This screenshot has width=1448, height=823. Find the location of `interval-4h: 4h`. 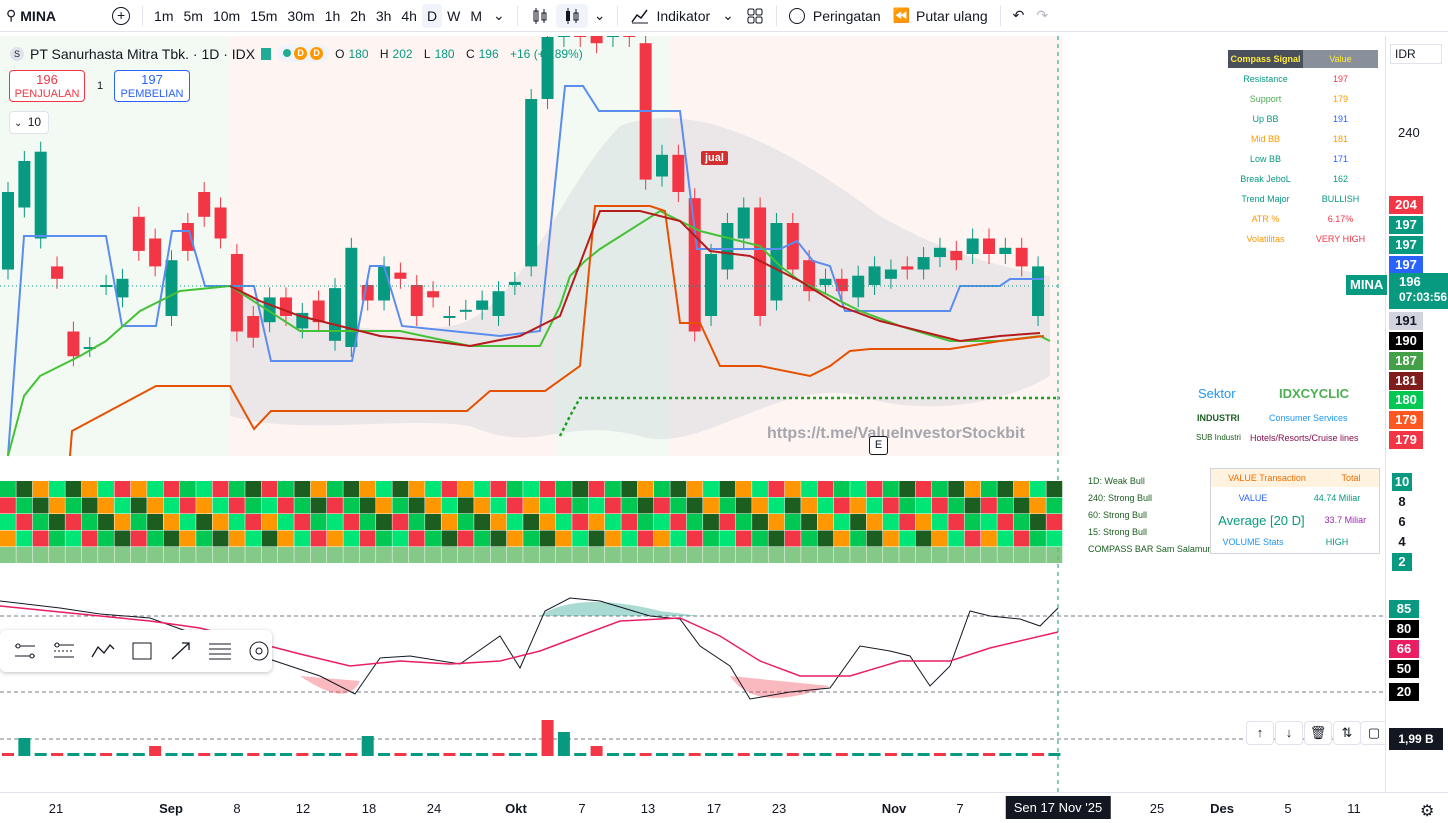

interval-4h: 4h is located at coordinates (409, 15).